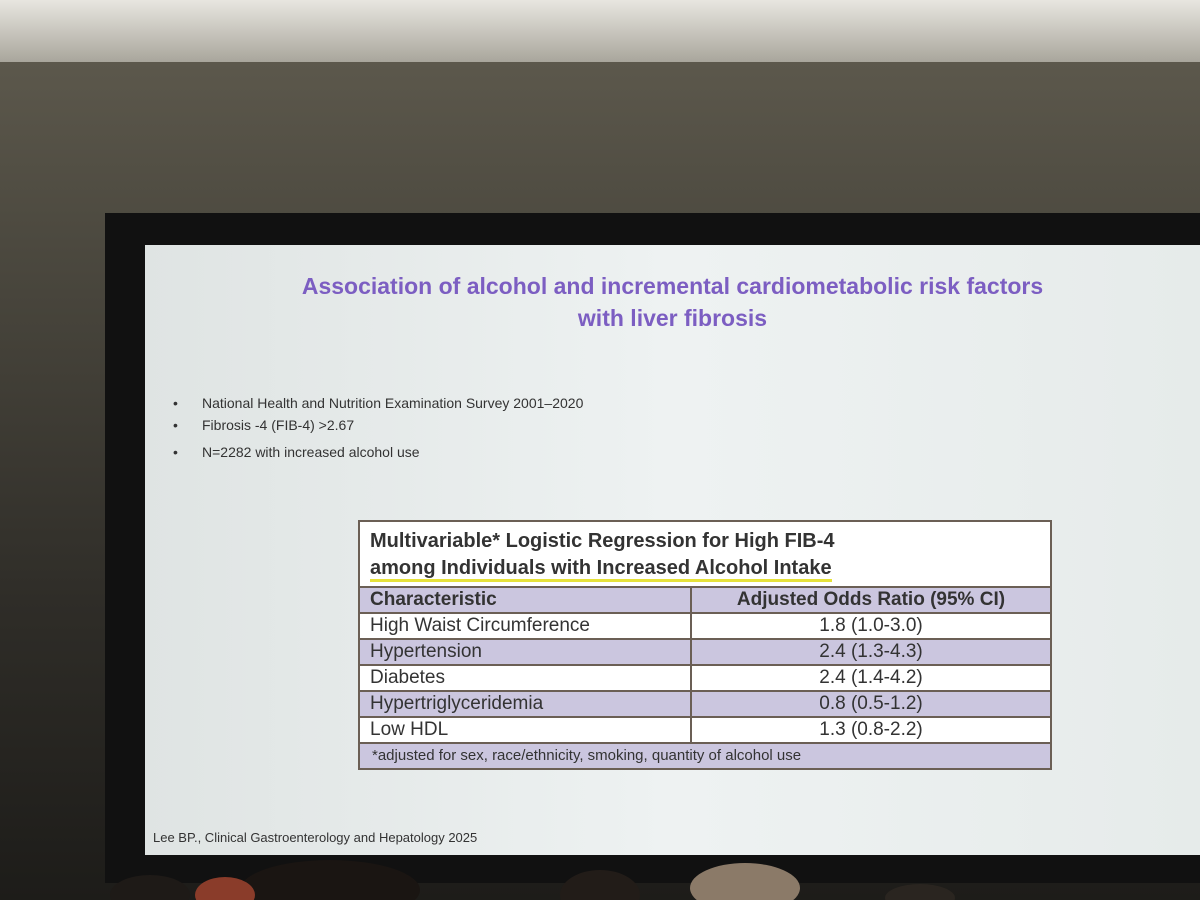 The image size is (1200, 900). What do you see at coordinates (705, 705) in the screenshot?
I see `table-row: Hypertriglyceridemia 0.8 (0.5-1.2)` at bounding box center [705, 705].